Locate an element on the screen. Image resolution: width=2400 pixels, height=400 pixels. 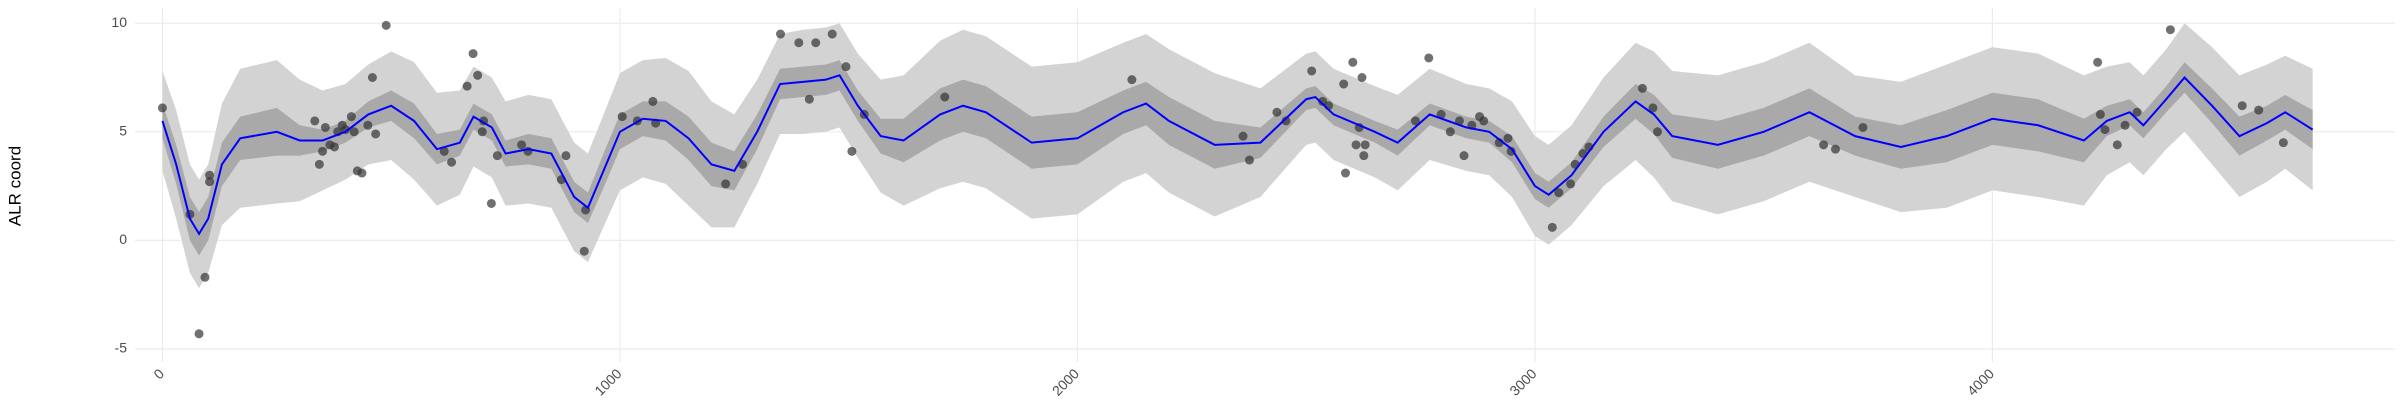
y-tick-label: -5 is located at coordinates (121, 348).